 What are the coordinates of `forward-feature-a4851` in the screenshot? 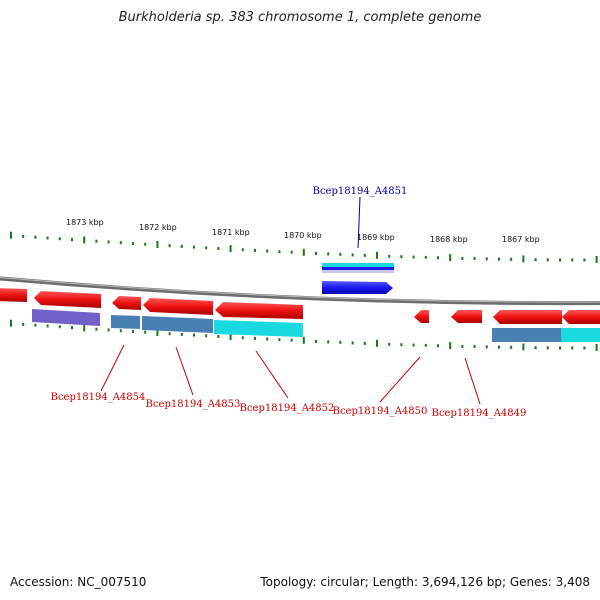 It's located at (358, 268).